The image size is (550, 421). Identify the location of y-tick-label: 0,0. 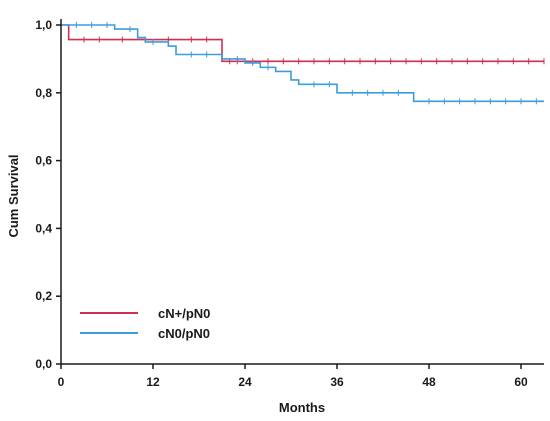
(43, 364).